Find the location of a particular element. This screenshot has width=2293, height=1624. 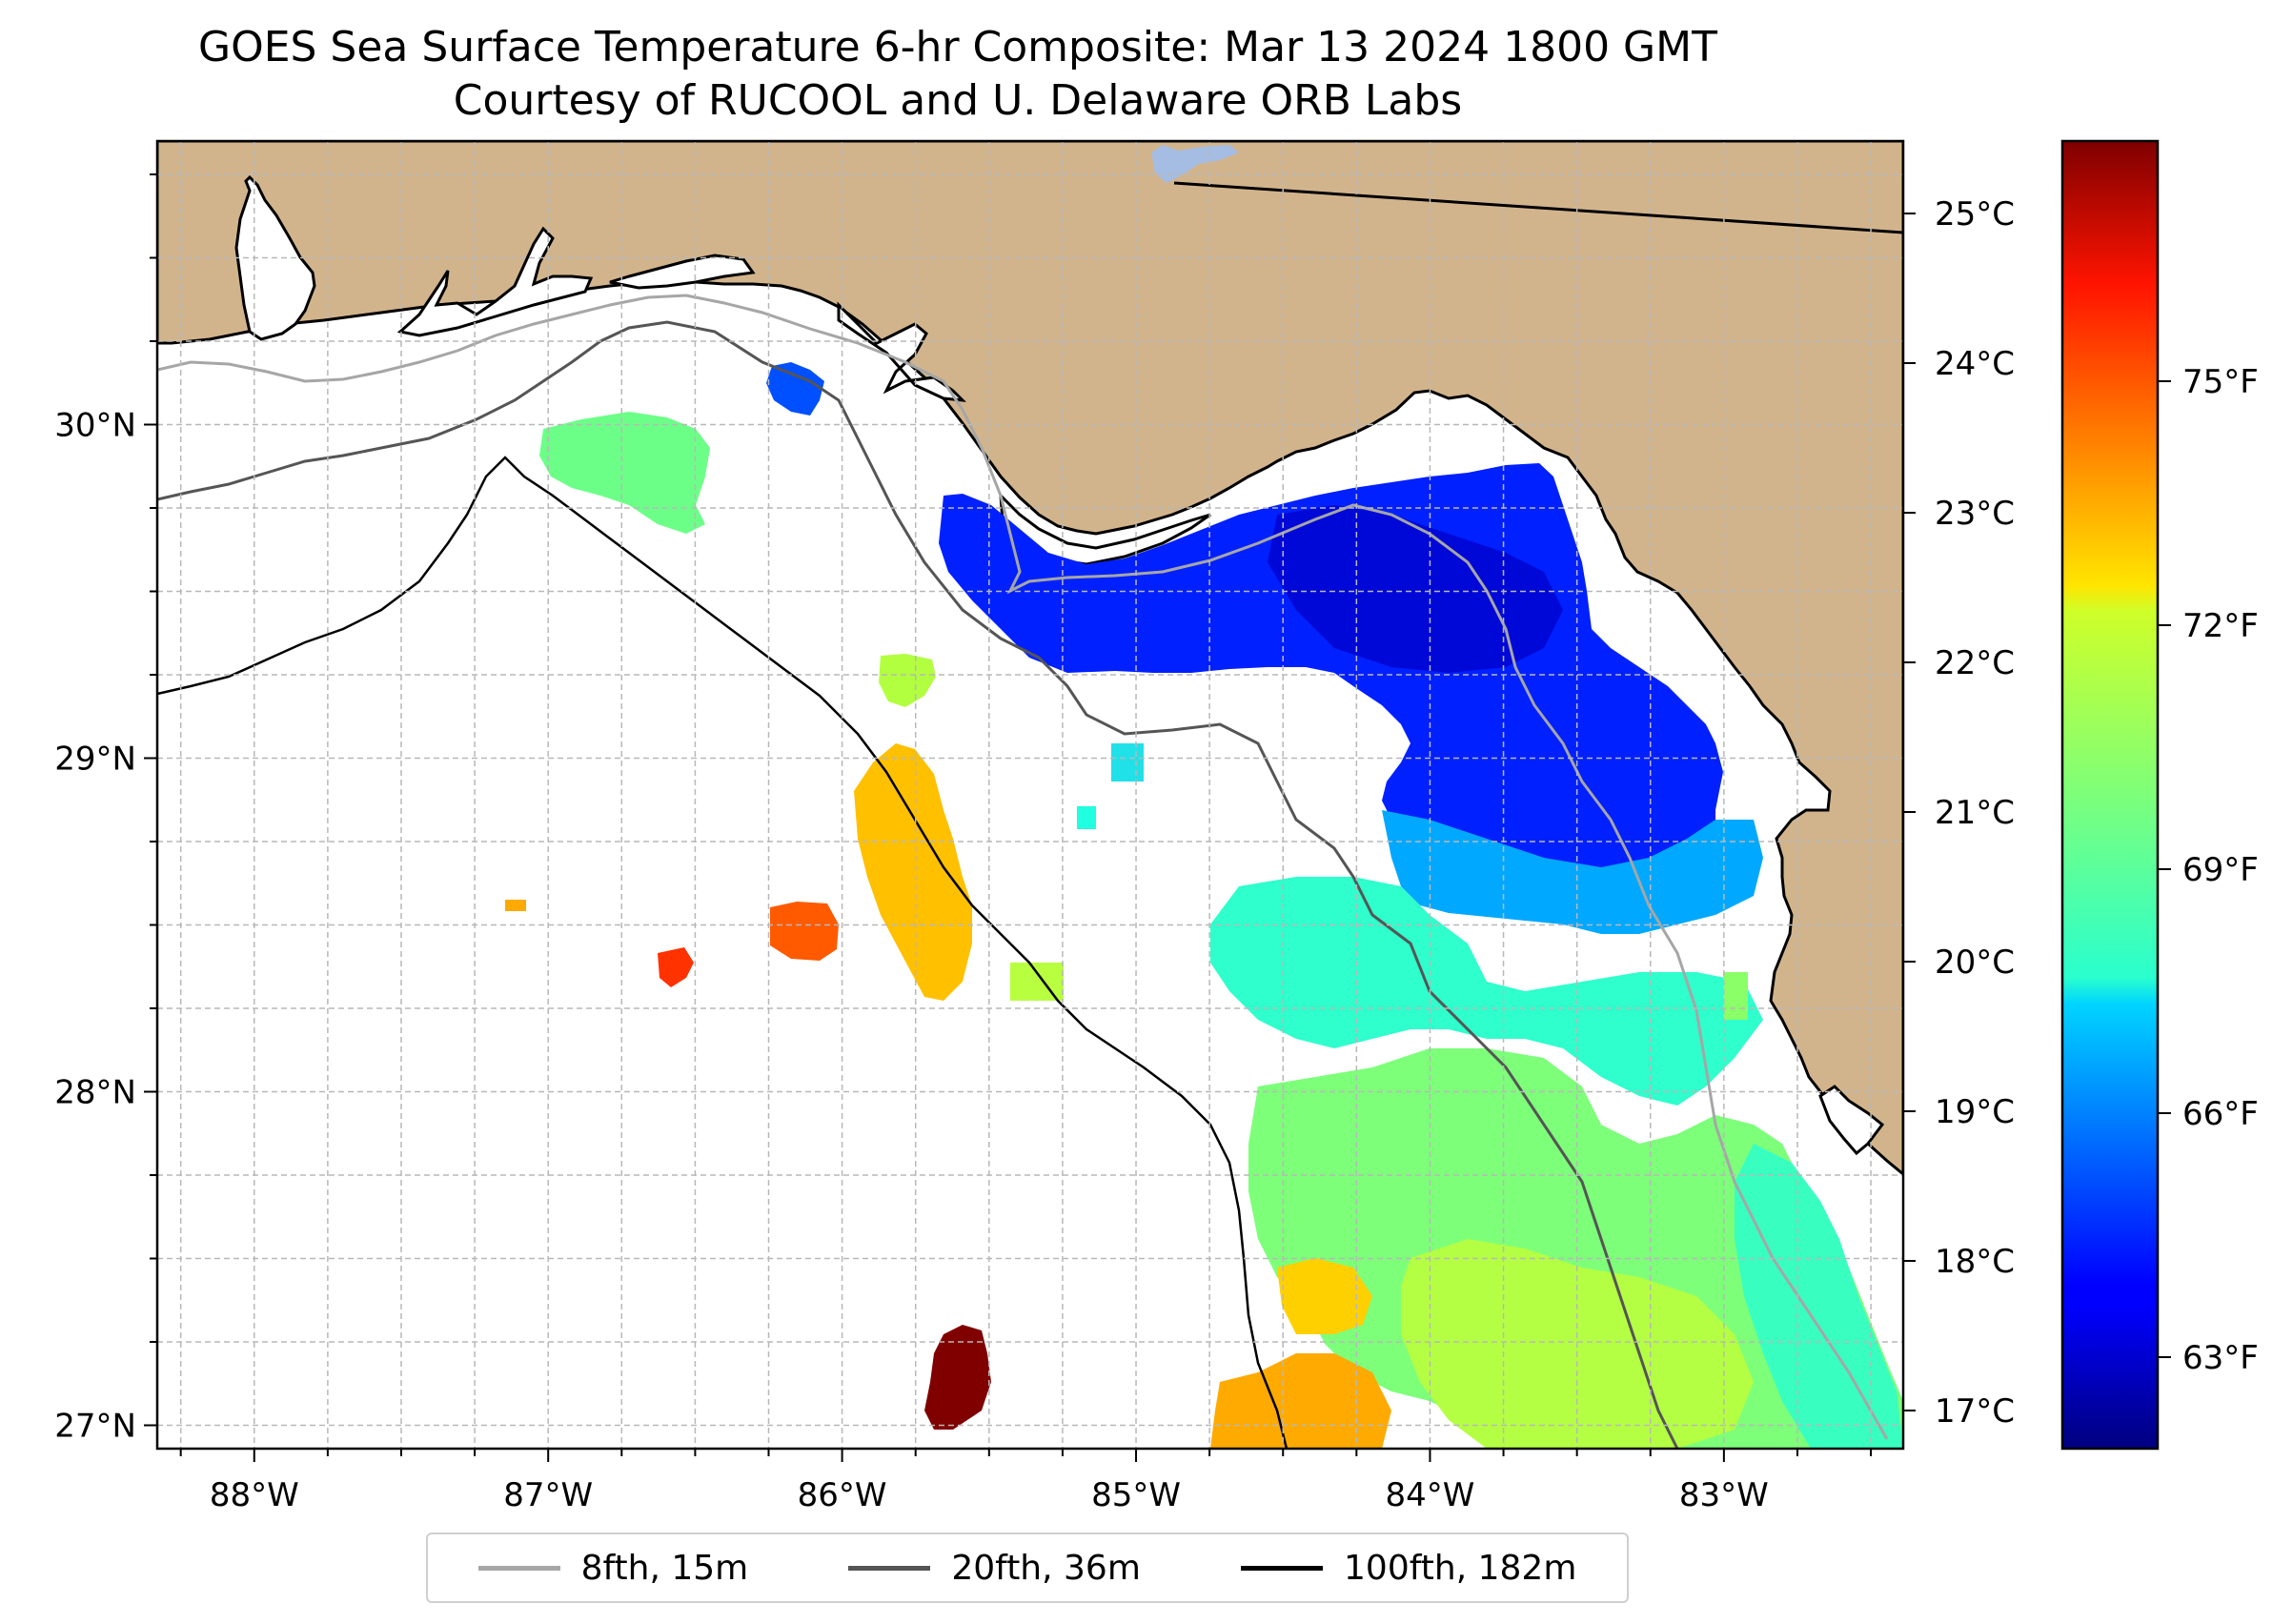

sst-patch-north-green is located at coordinates (625, 473).